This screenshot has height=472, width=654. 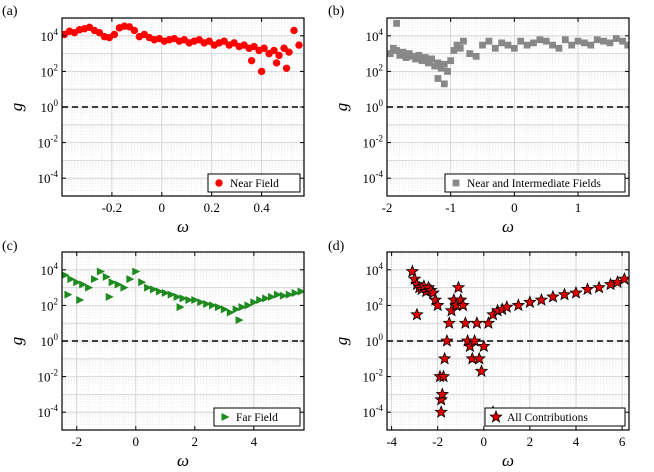 I want to click on y-tick-label: 10⁻², so click(x=373, y=376).